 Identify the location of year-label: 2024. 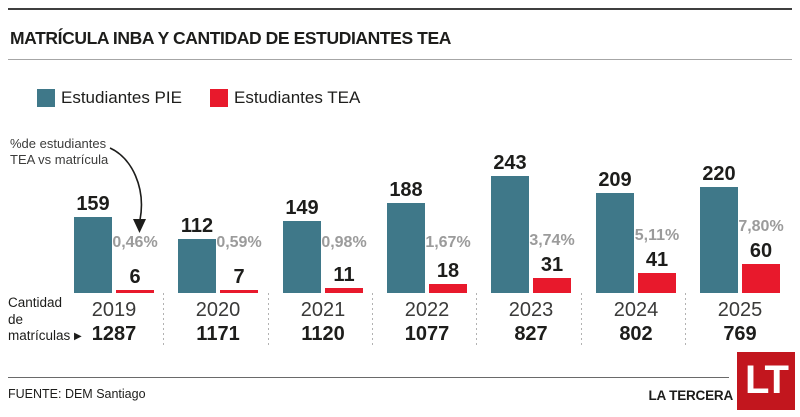
(636, 310).